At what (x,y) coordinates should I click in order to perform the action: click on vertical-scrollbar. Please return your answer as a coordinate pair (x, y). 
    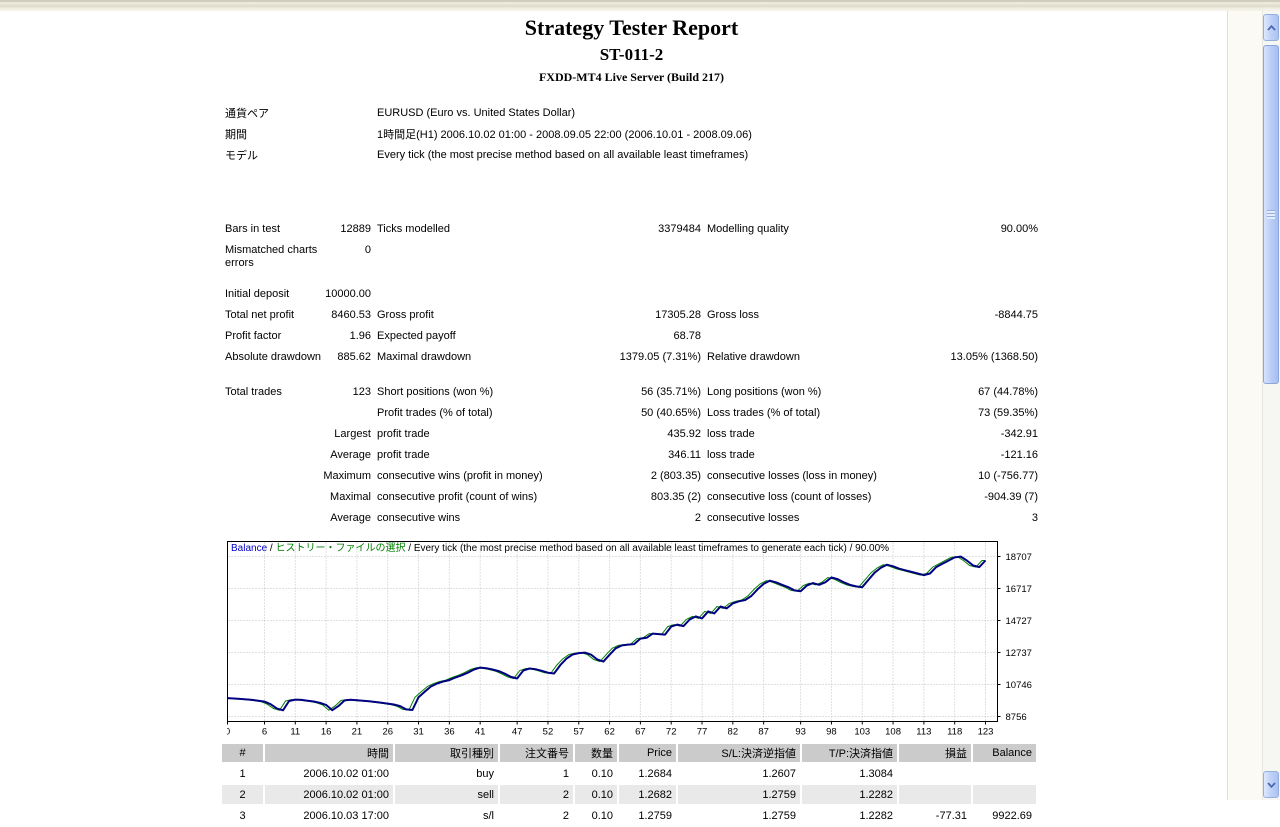
    Looking at the image, I should click on (1271, 405).